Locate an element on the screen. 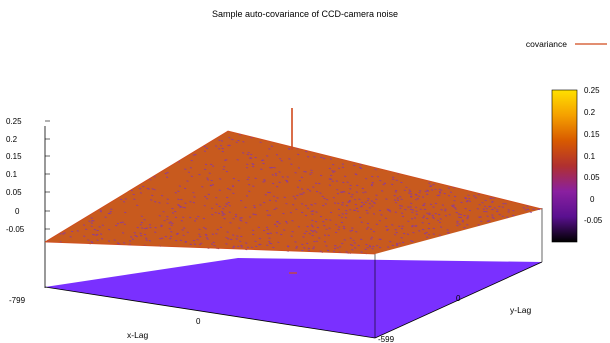 This screenshot has width=610, height=343. colorbar-tick-label: 0.05 is located at coordinates (592, 177).